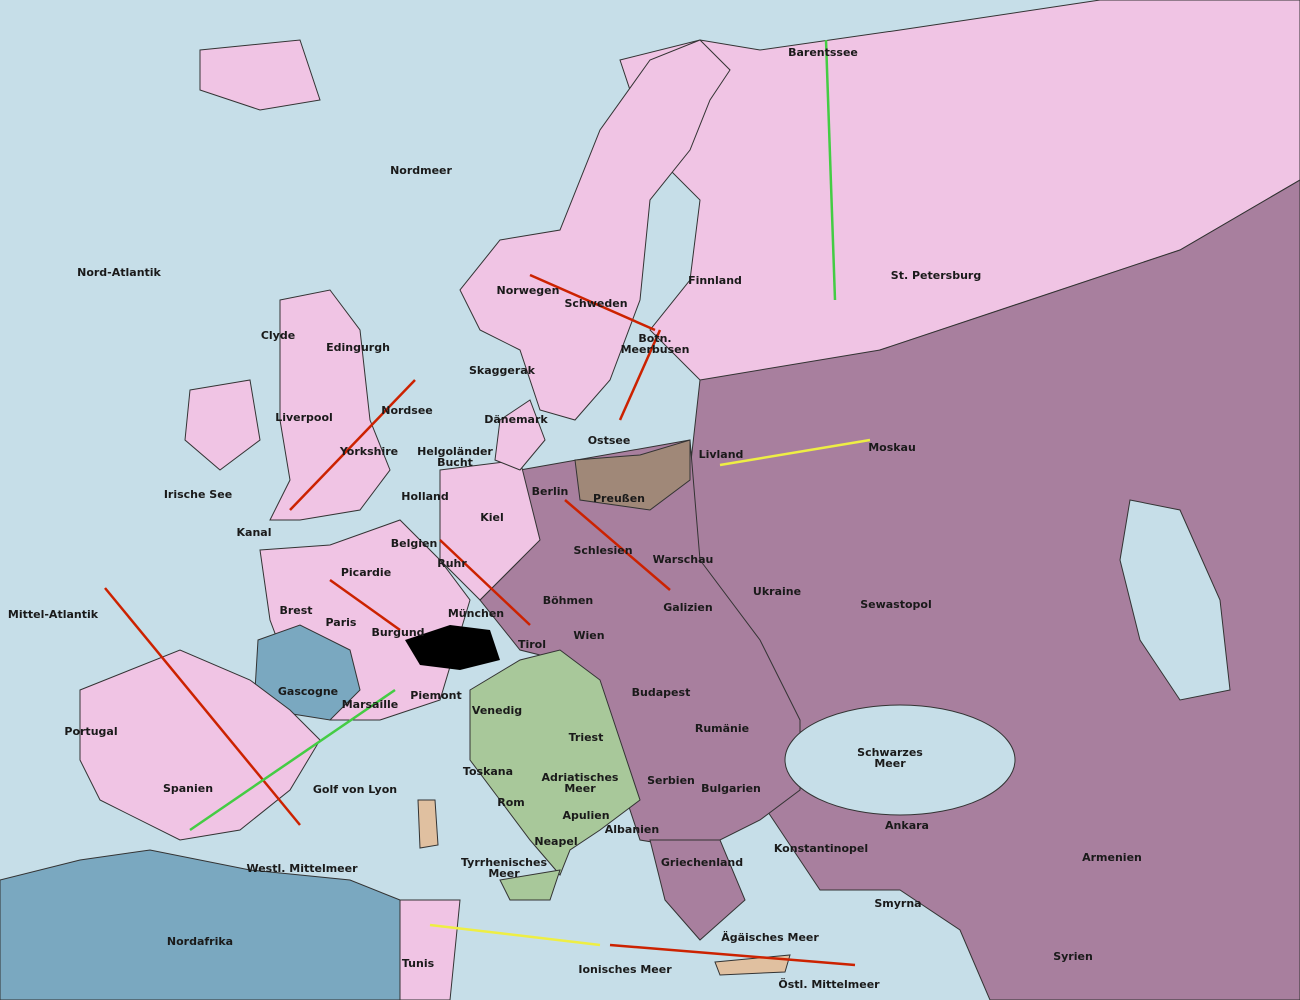 The height and width of the screenshot is (1000, 1300). Describe the element at coordinates (455, 451) in the screenshot. I see `region-label-line: Helgoländer` at that location.